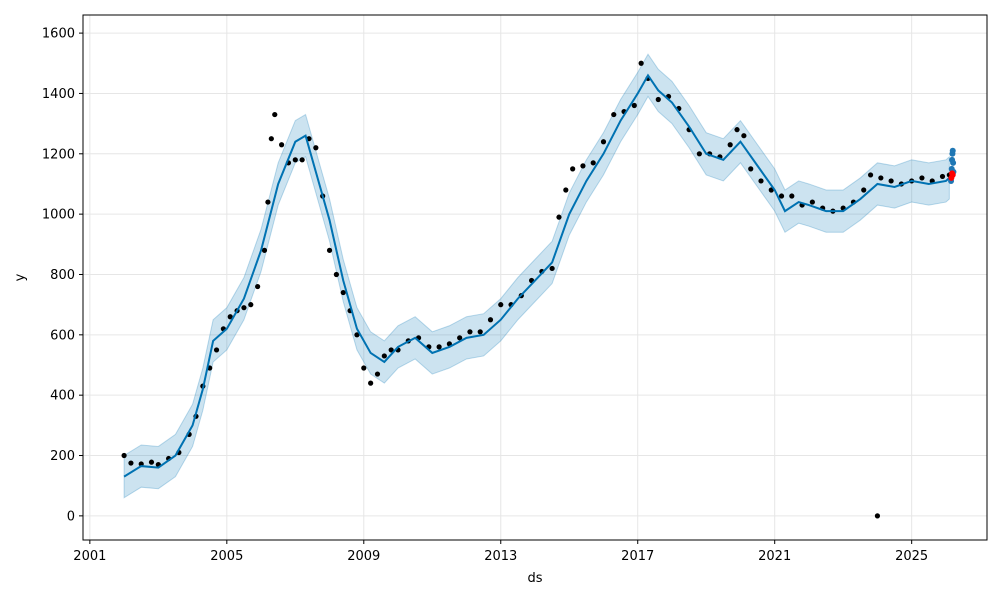  Describe the element at coordinates (58, 215) in the screenshot. I see `y-tick-label: 1000` at that location.